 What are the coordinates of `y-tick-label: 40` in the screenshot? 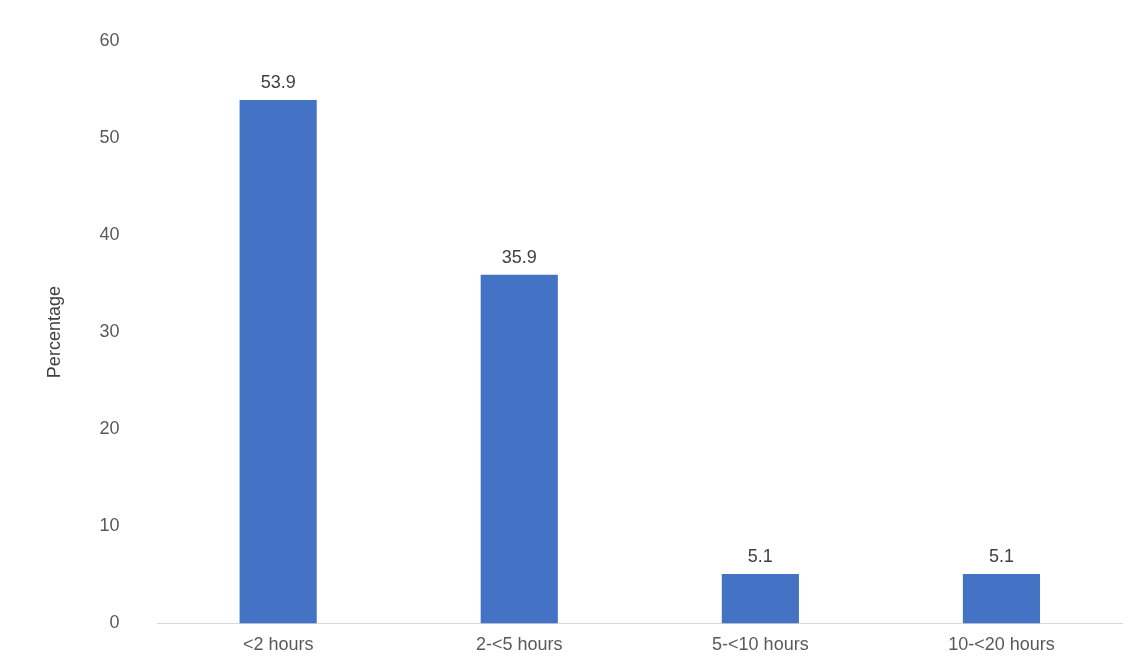 It's located at (109, 233).